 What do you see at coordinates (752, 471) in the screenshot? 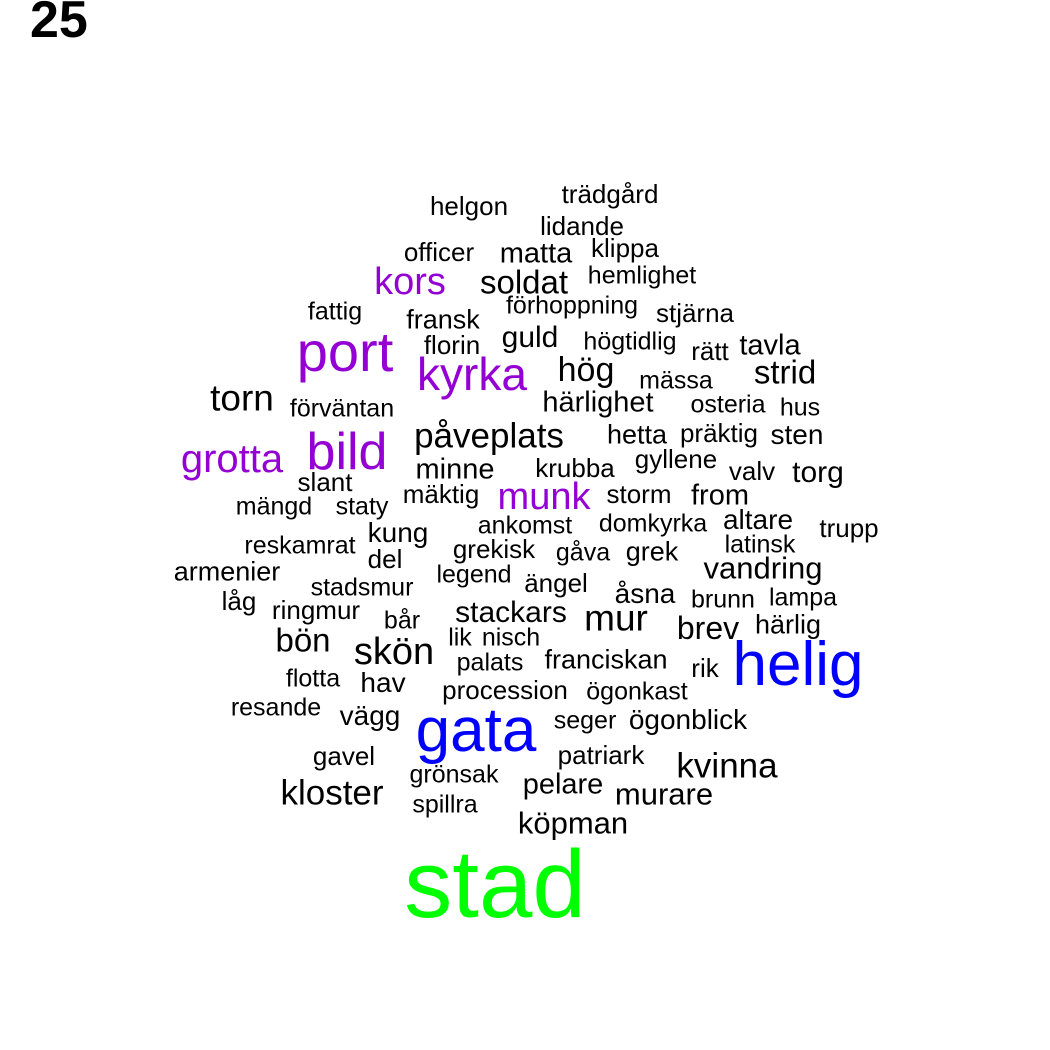
I see `word: valv` at bounding box center [752, 471].